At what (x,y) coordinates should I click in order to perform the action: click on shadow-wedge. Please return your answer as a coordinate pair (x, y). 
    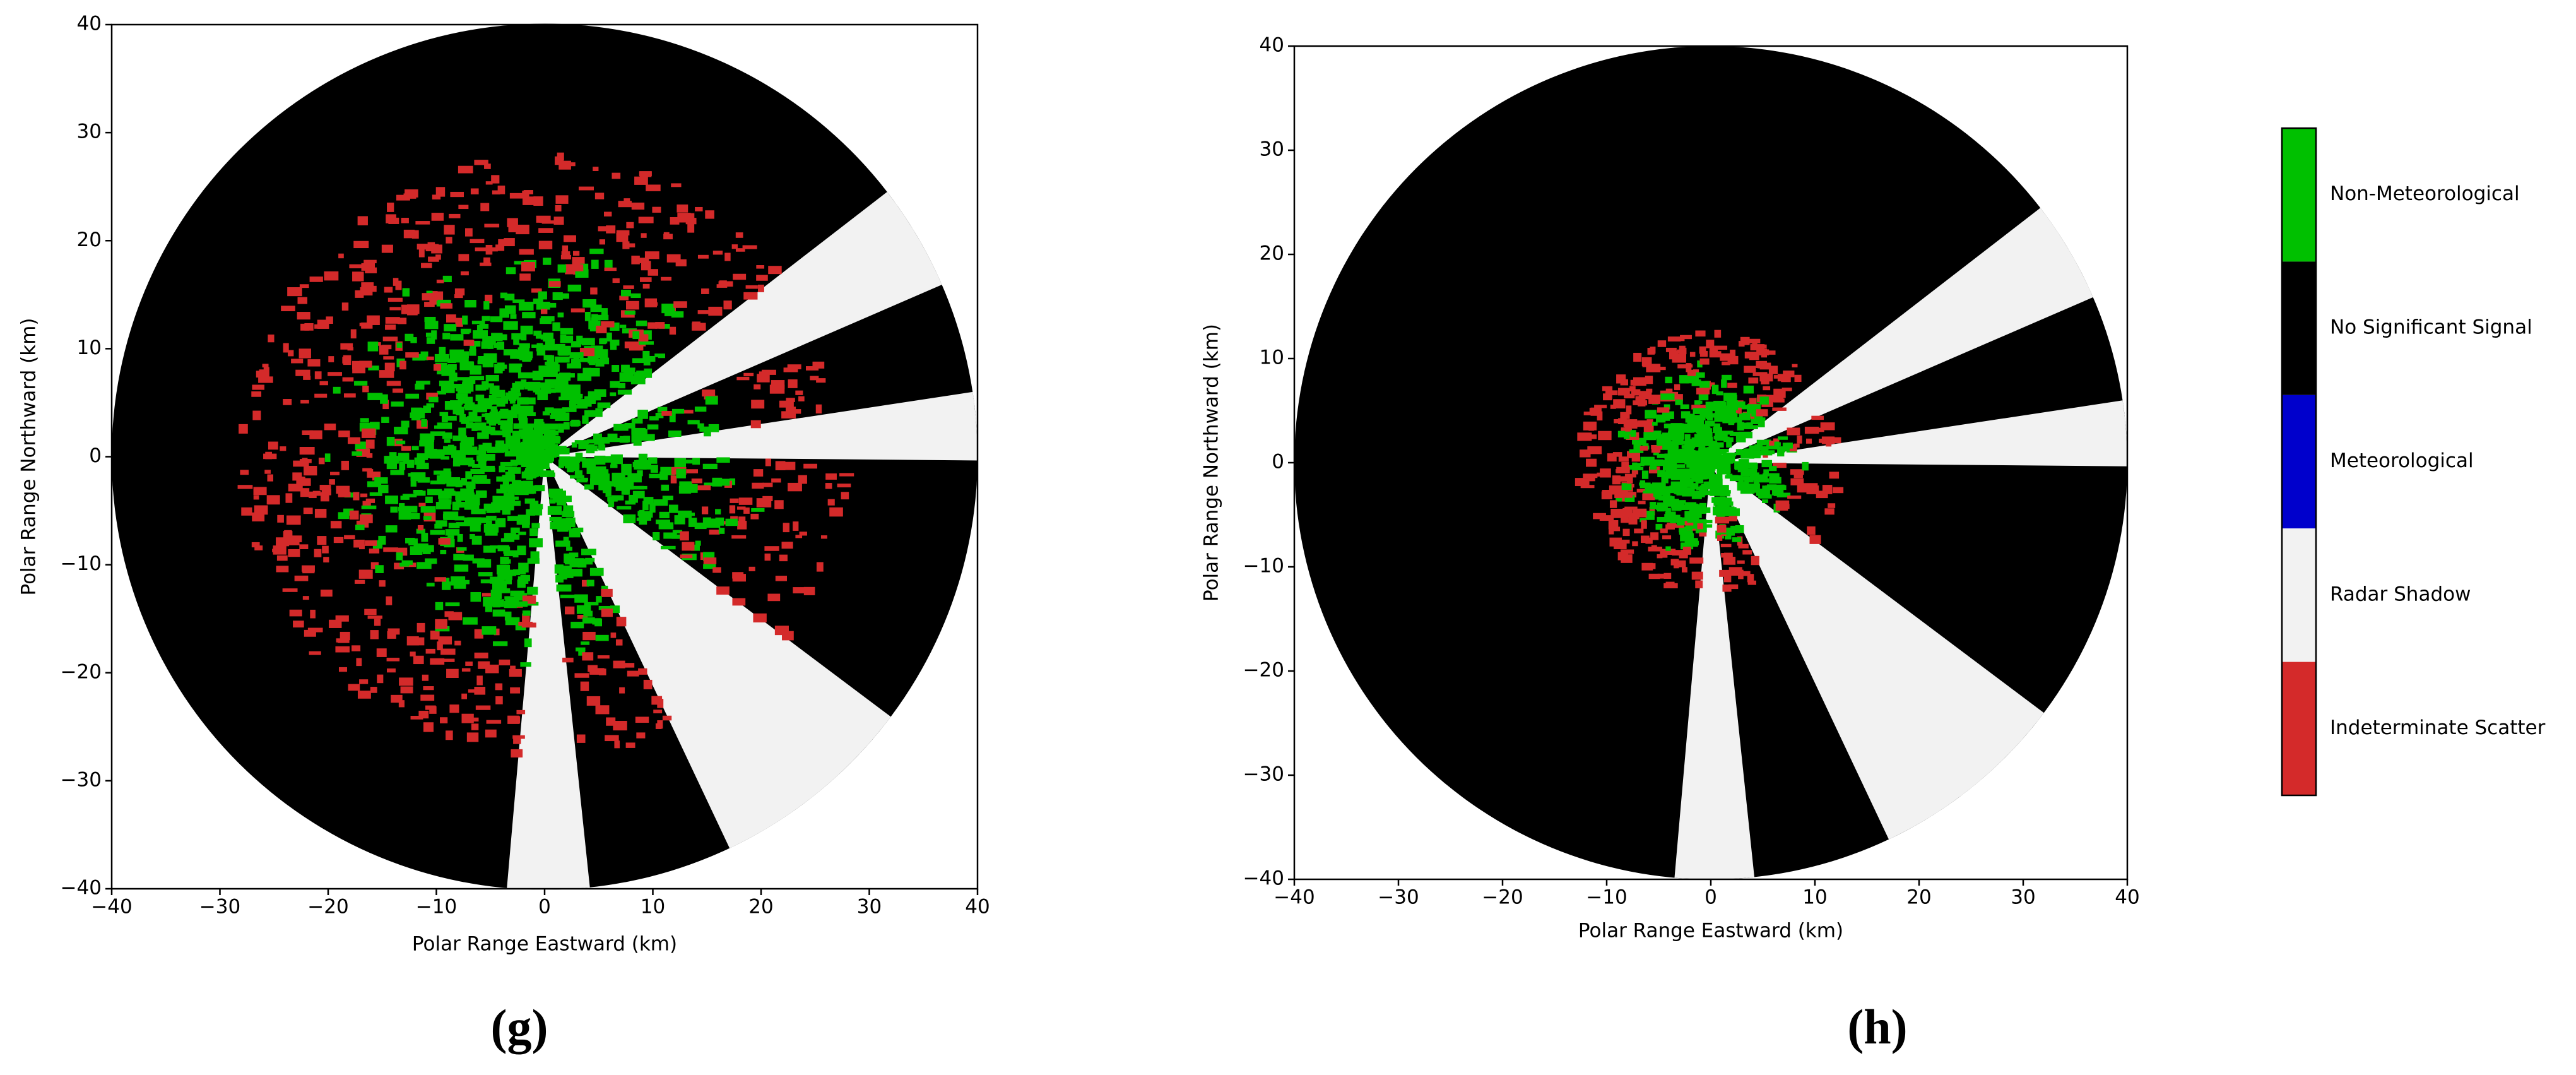
    Looking at the image, I should click on (1919, 433).